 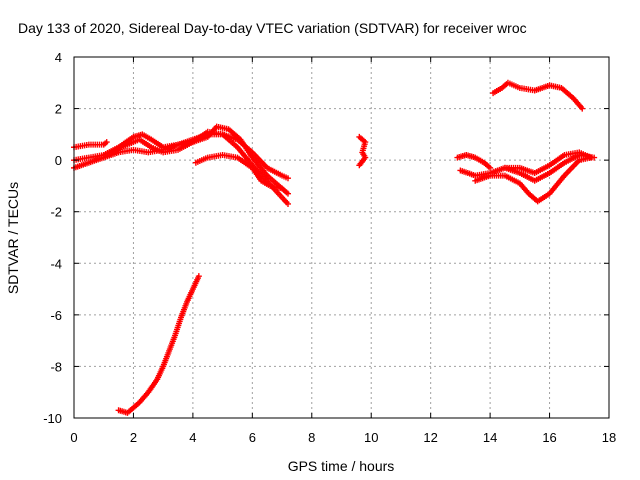 What do you see at coordinates (490, 437) in the screenshot?
I see `x-tick-label: 14` at bounding box center [490, 437].